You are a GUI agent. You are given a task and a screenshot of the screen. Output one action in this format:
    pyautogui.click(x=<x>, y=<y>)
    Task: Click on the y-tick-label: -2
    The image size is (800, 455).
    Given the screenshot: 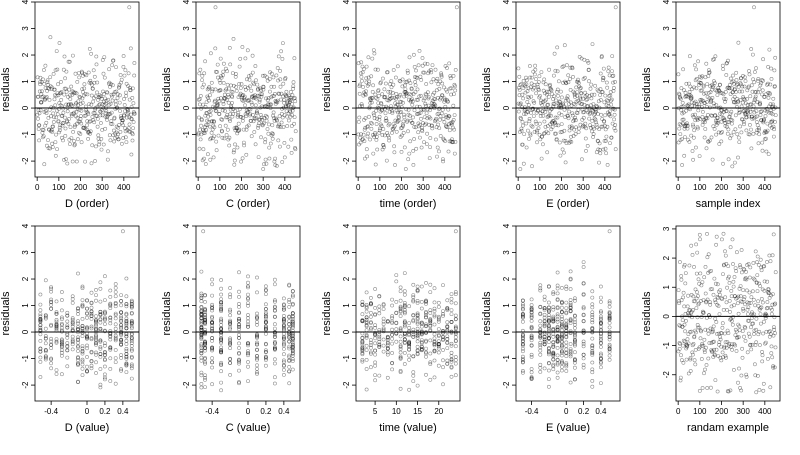 What is the action you would take?
    pyautogui.click(x=25, y=385)
    